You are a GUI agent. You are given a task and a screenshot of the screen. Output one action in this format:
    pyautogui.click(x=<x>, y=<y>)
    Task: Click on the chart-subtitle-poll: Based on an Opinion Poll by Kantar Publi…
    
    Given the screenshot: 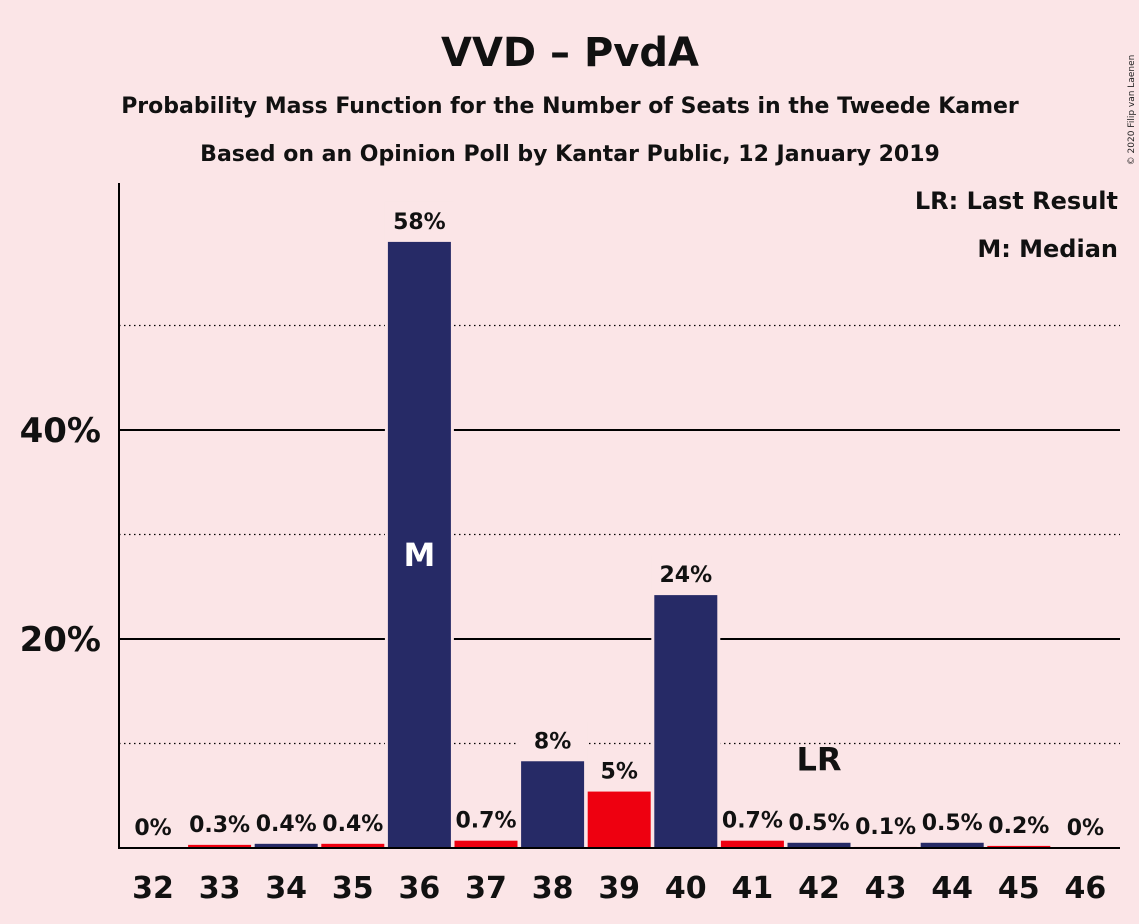 What is the action you would take?
    pyautogui.click(x=570, y=154)
    